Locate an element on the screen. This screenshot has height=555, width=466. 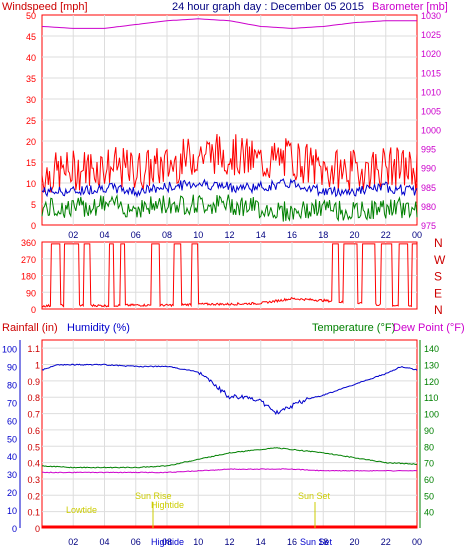
barometer-tick-label: 990 is located at coordinates (428, 169).